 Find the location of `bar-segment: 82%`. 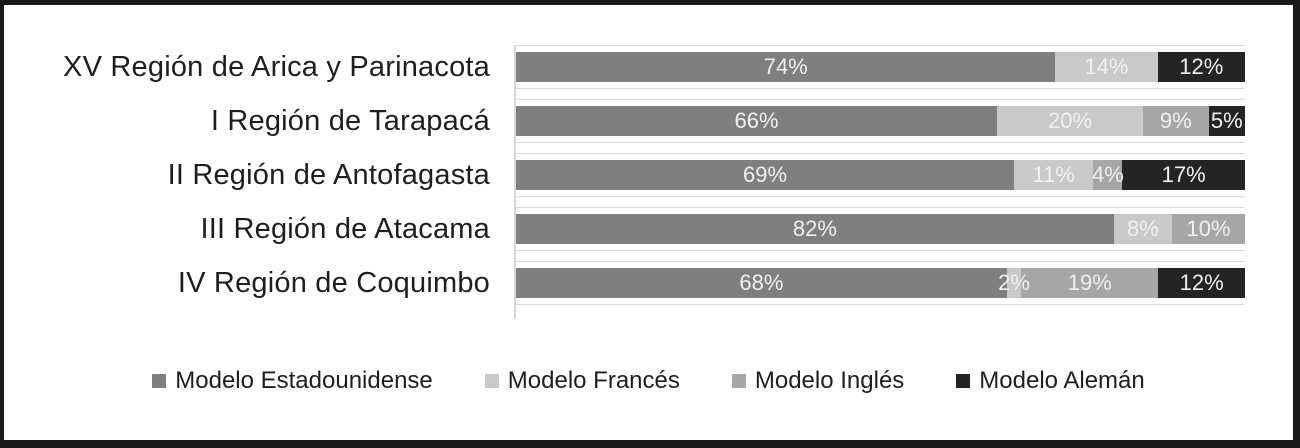

bar-segment: 82% is located at coordinates (815, 229).